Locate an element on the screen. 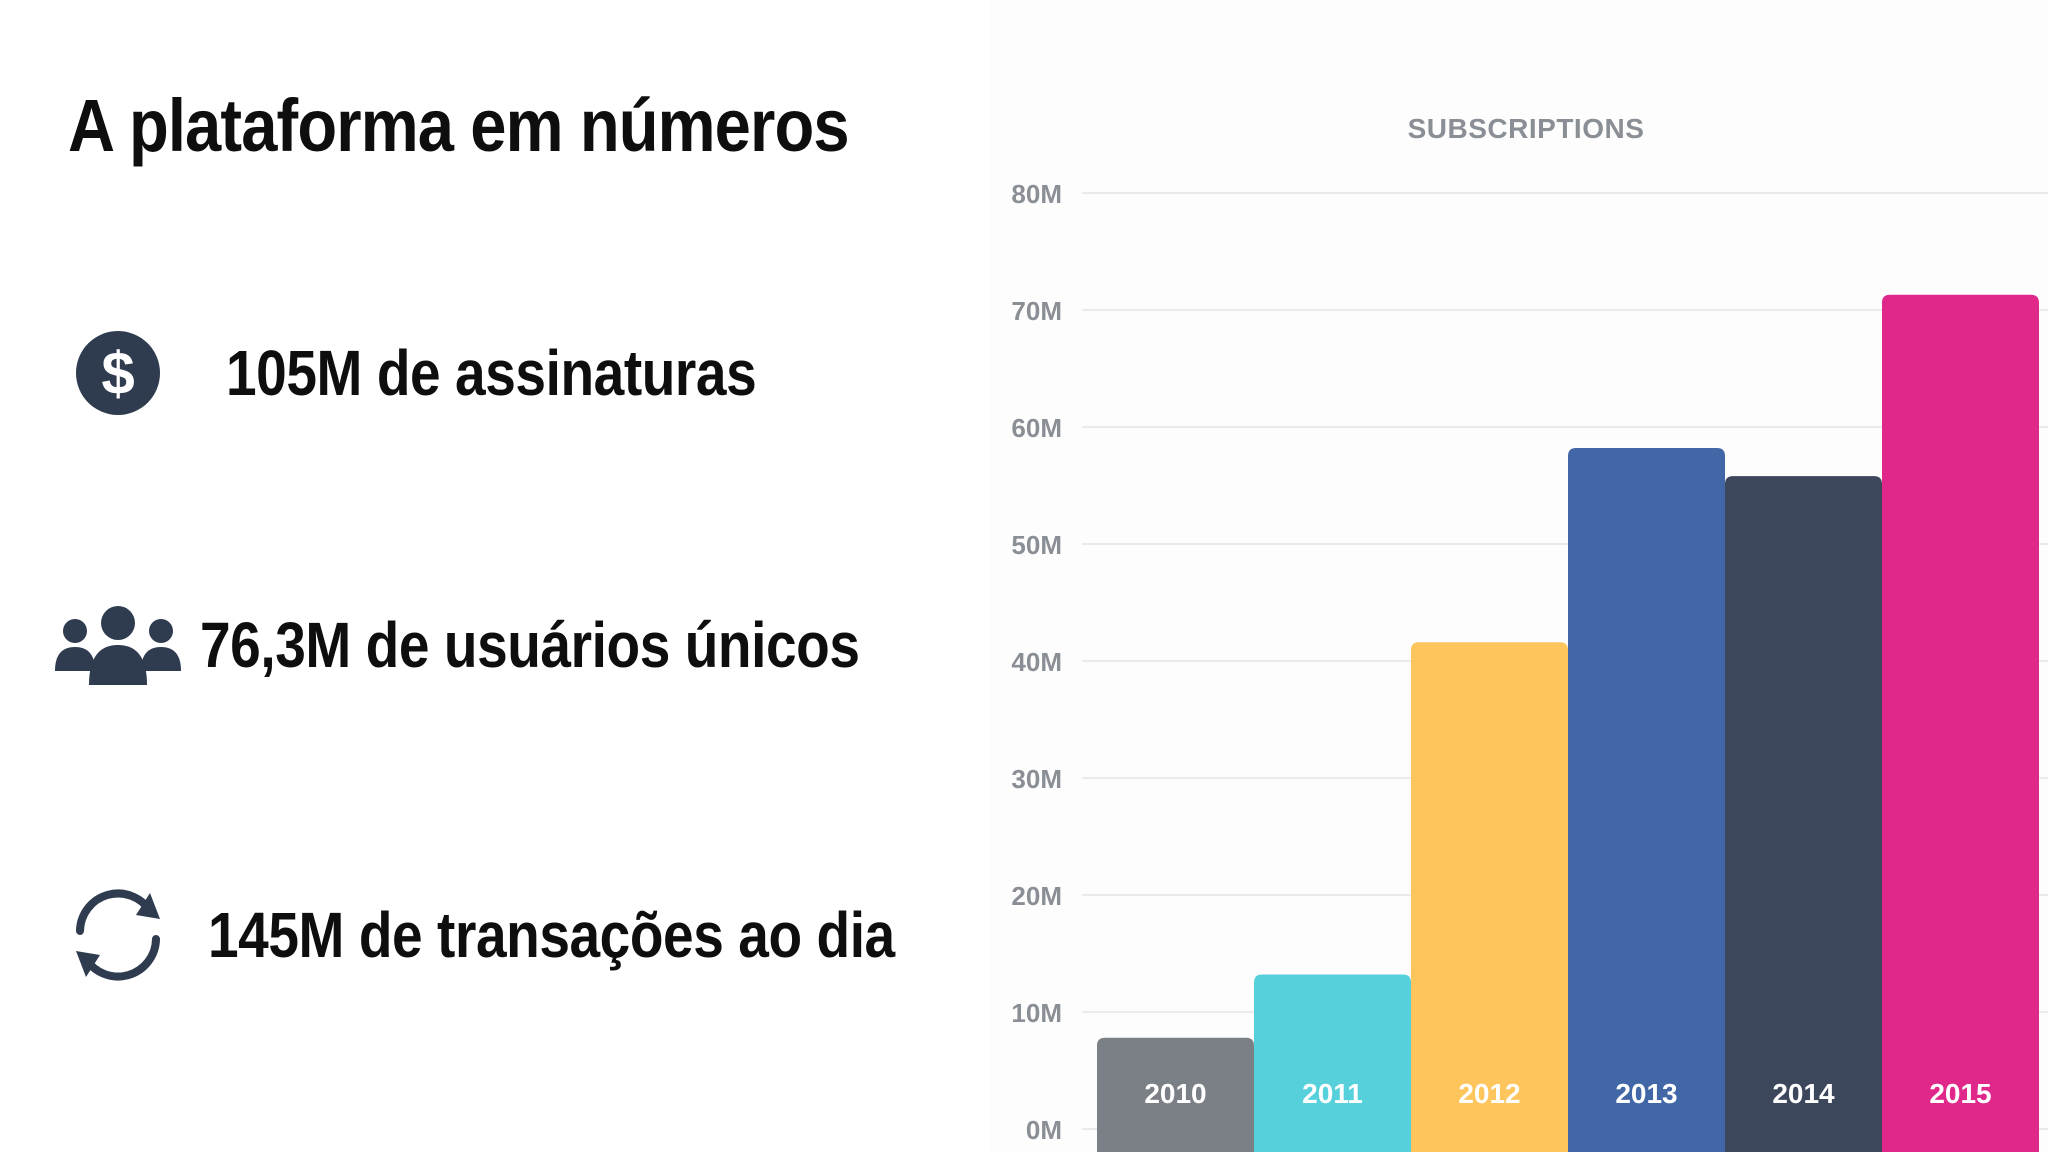 Image resolution: width=2048 pixels, height=1152 pixels. y-tick-label: 50M is located at coordinates (1036, 545).